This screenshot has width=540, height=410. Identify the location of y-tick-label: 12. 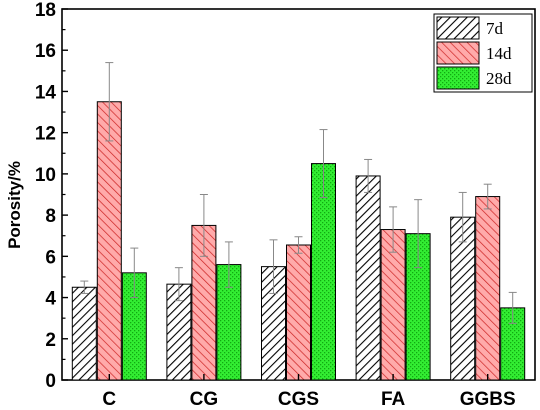
(45, 134).